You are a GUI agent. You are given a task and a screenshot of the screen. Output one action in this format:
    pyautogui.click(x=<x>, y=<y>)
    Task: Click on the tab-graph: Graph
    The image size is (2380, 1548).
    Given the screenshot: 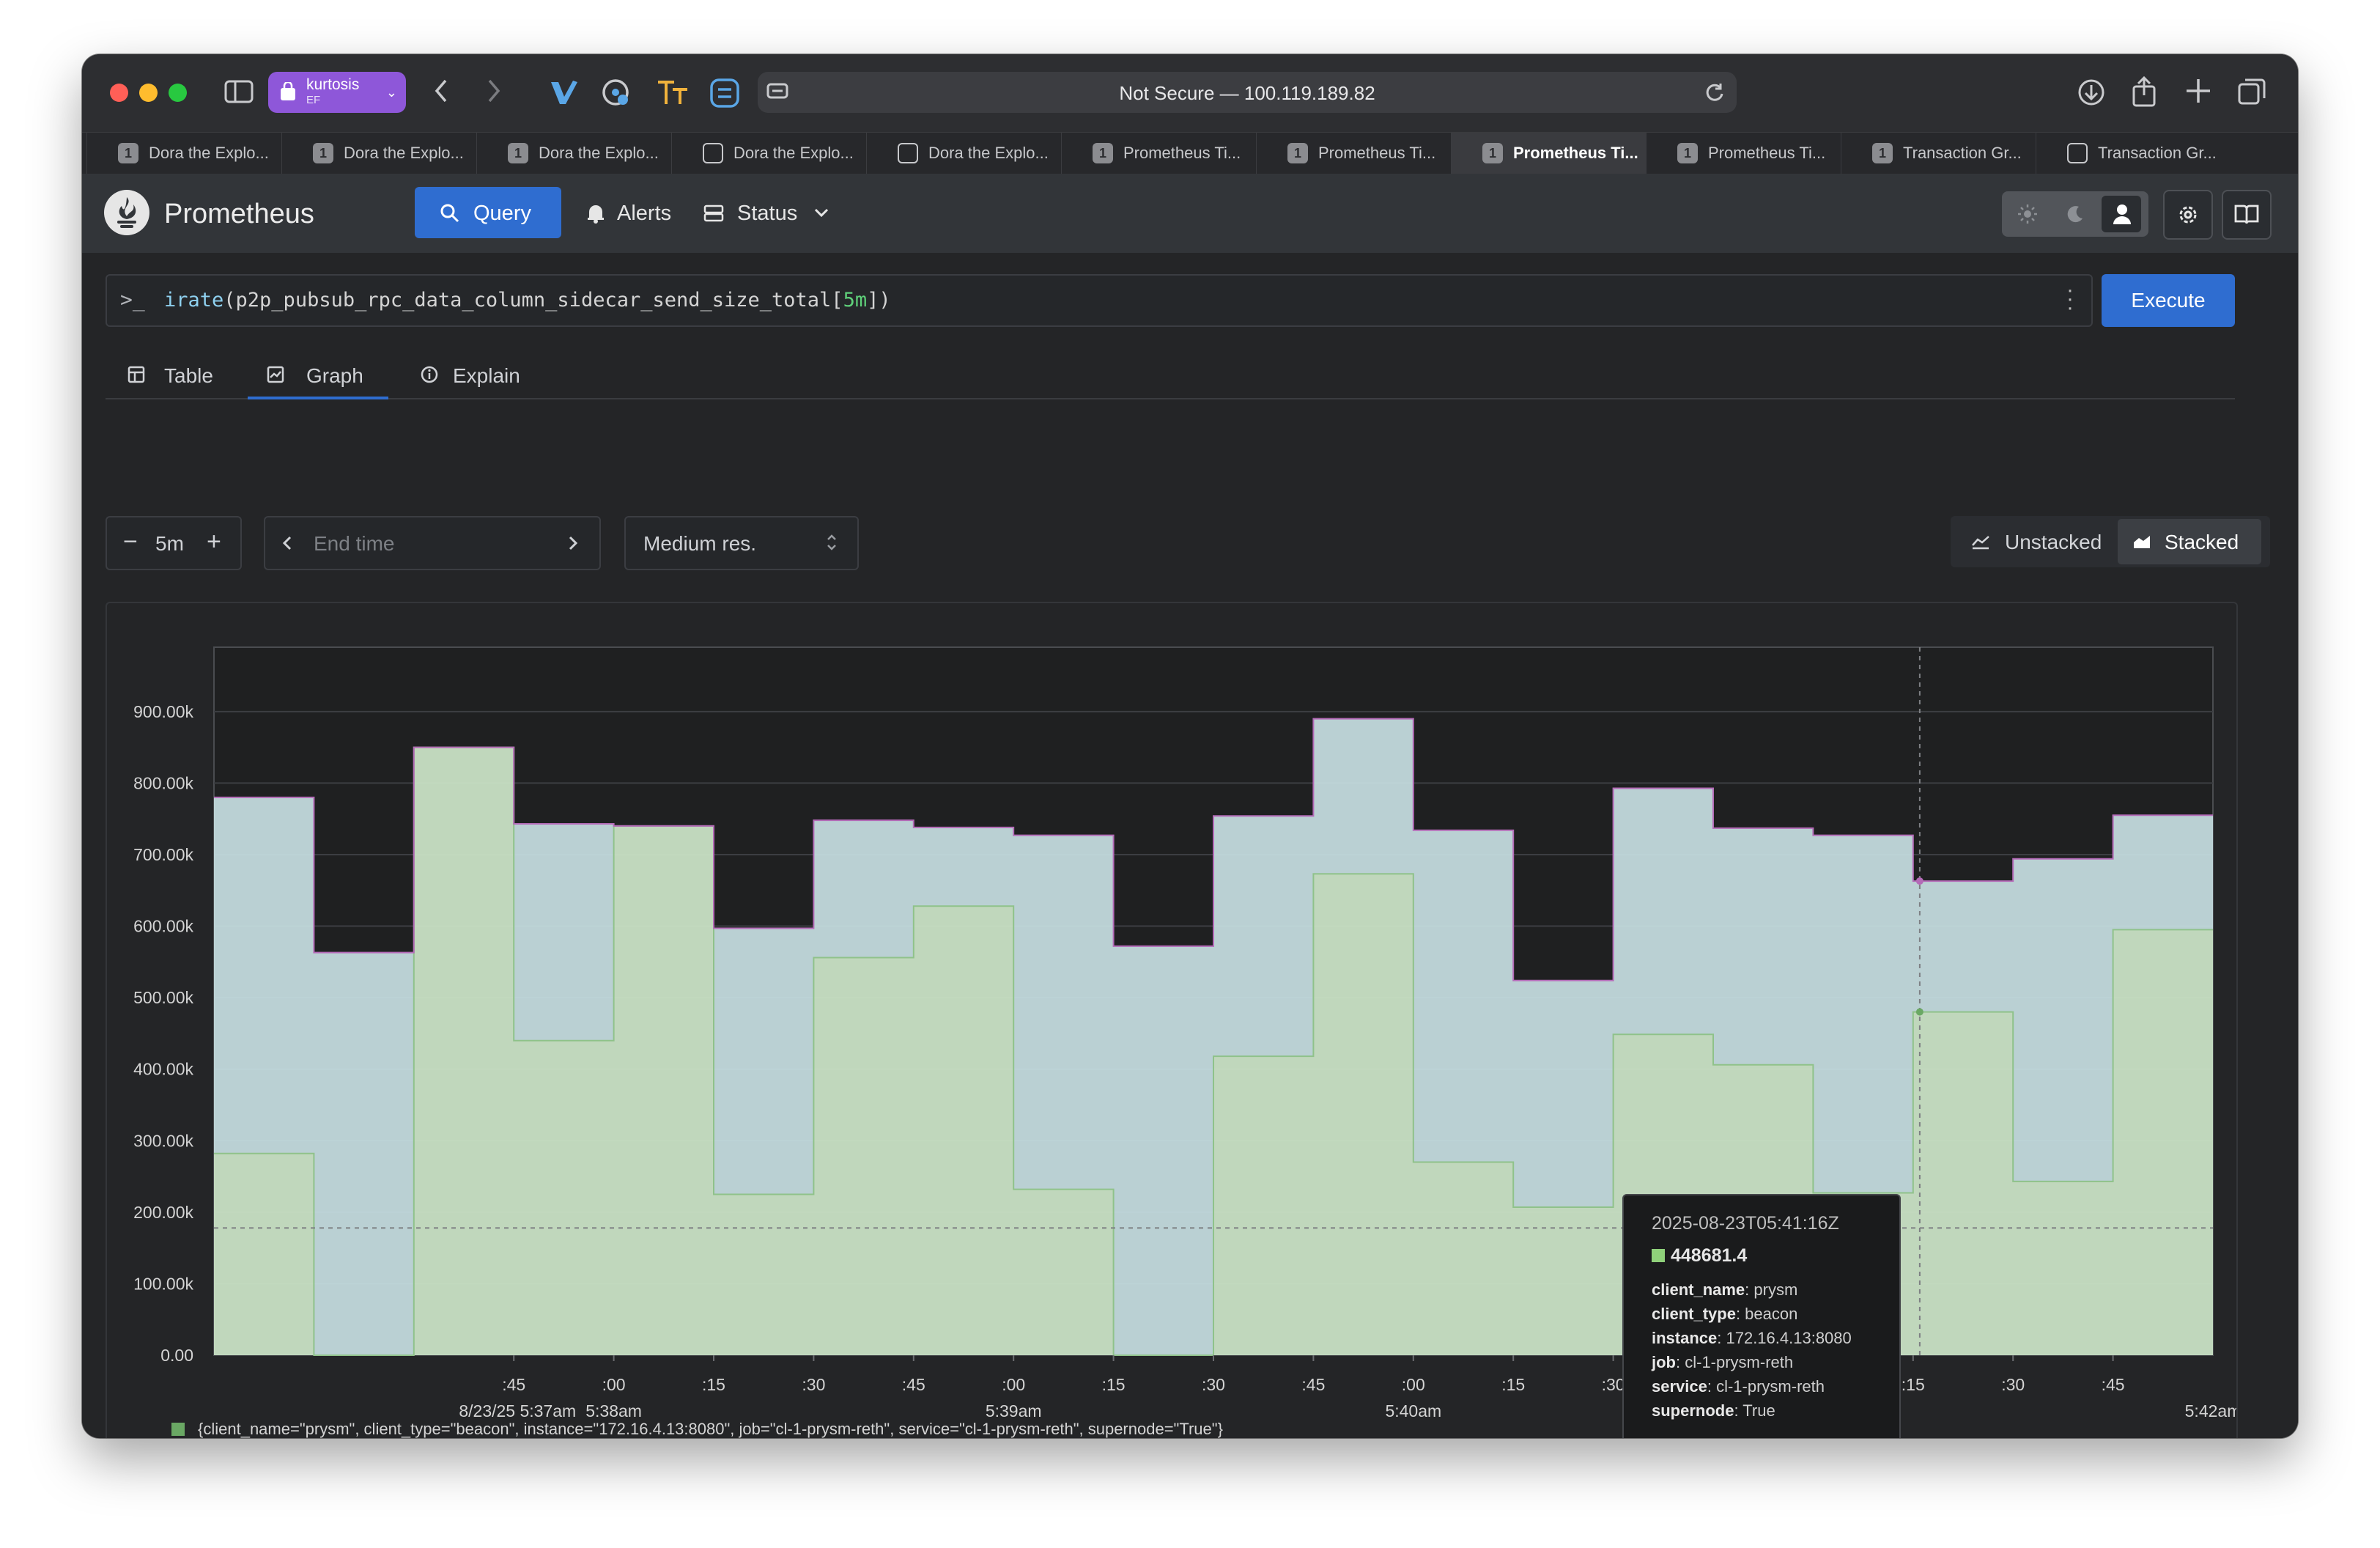 What is the action you would take?
    pyautogui.click(x=318, y=374)
    